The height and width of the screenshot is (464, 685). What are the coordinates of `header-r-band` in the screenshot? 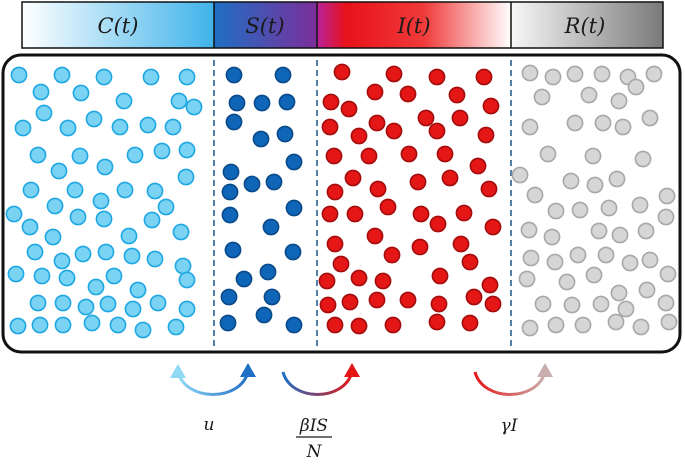 It's located at (587, 25).